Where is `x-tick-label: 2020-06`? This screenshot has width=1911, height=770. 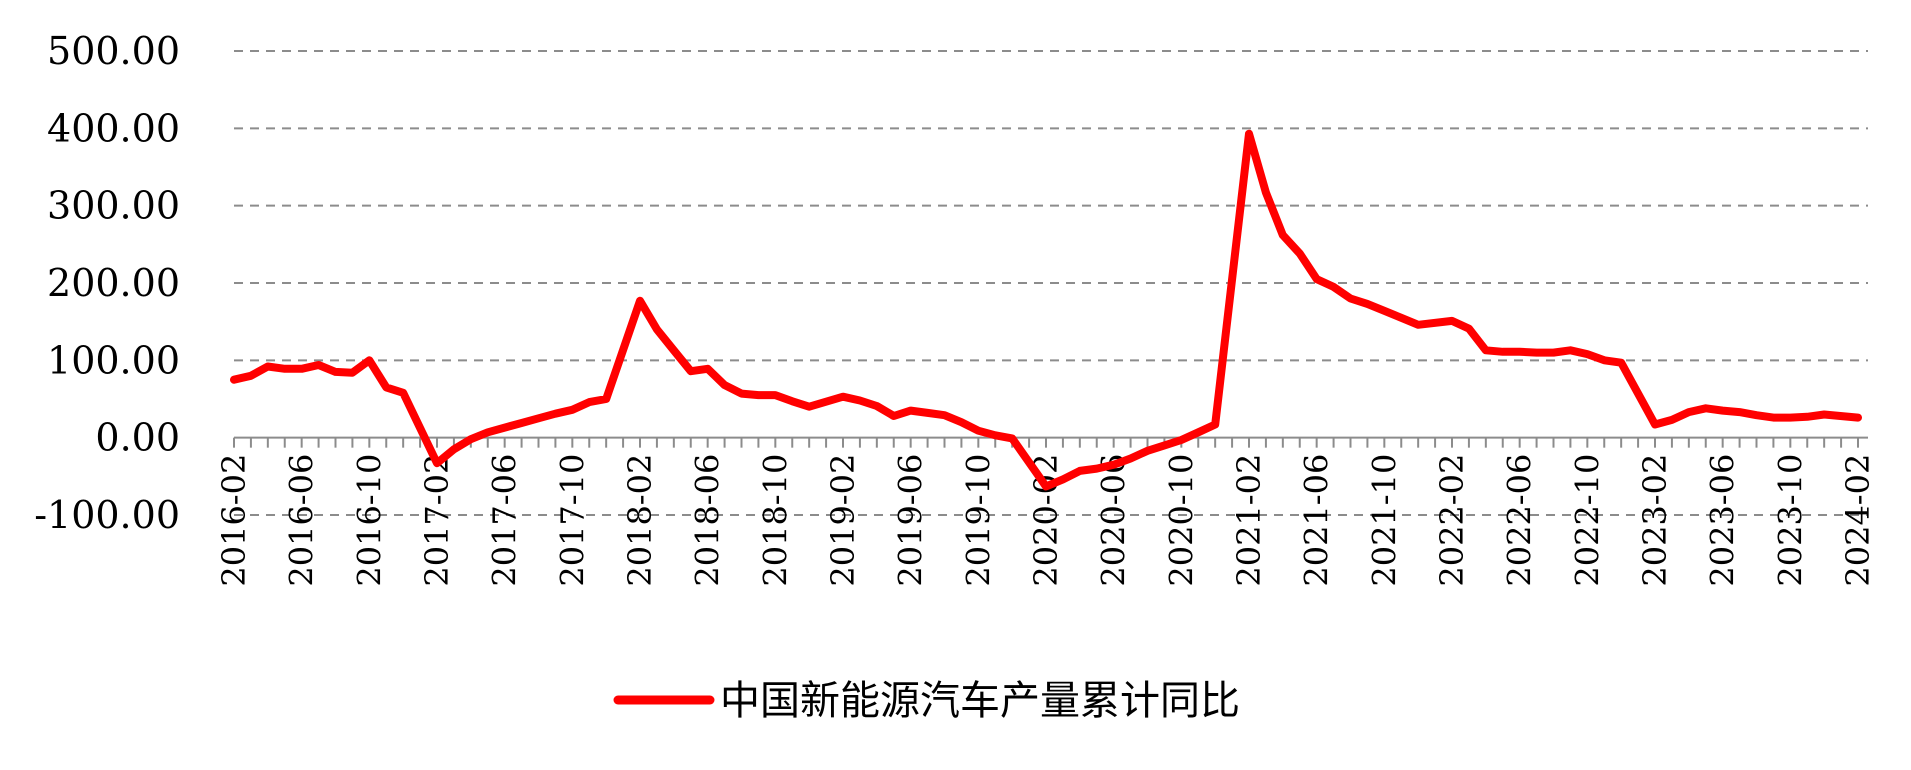 x-tick-label: 2020-06 is located at coordinates (1114, 520).